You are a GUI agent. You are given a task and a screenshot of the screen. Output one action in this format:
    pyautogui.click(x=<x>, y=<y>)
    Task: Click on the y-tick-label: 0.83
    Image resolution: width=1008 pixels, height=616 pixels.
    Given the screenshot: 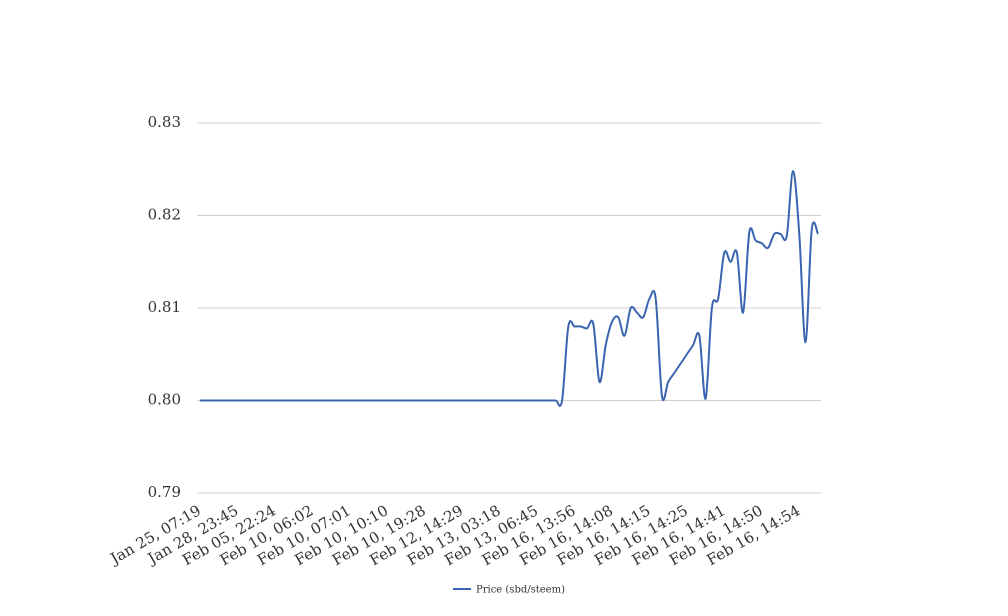 What is the action you would take?
    pyautogui.click(x=164, y=122)
    